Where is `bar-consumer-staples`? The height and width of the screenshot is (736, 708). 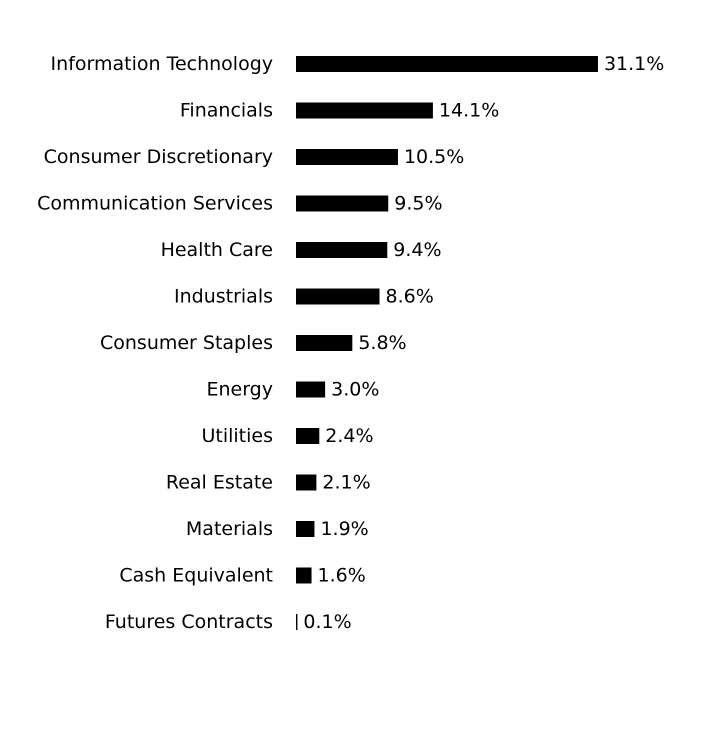
bar-consumer-staples is located at coordinates (324, 343).